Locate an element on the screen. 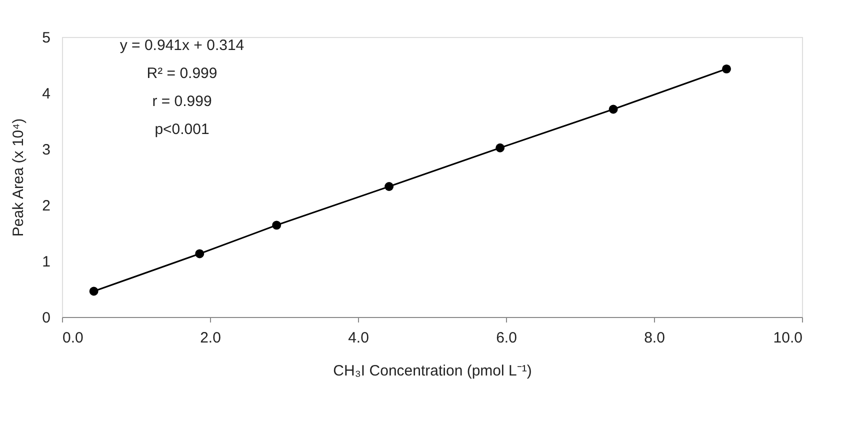 Image resolution: width=843 pixels, height=430 pixels. y-tick-label: 2 is located at coordinates (46, 206).